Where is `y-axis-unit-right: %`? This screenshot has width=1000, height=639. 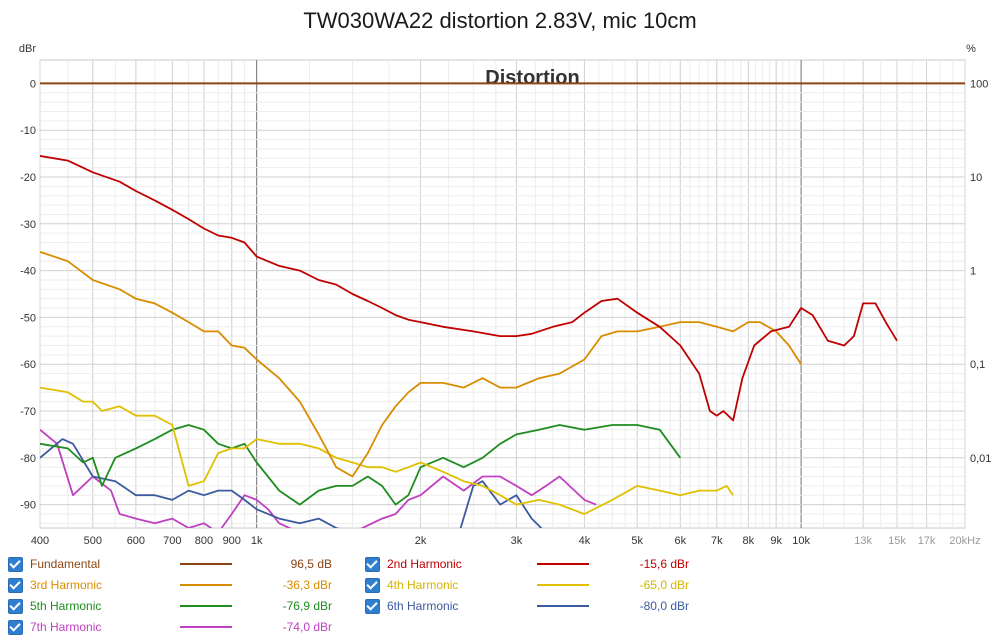 y-axis-unit-right: % is located at coordinates (971, 49).